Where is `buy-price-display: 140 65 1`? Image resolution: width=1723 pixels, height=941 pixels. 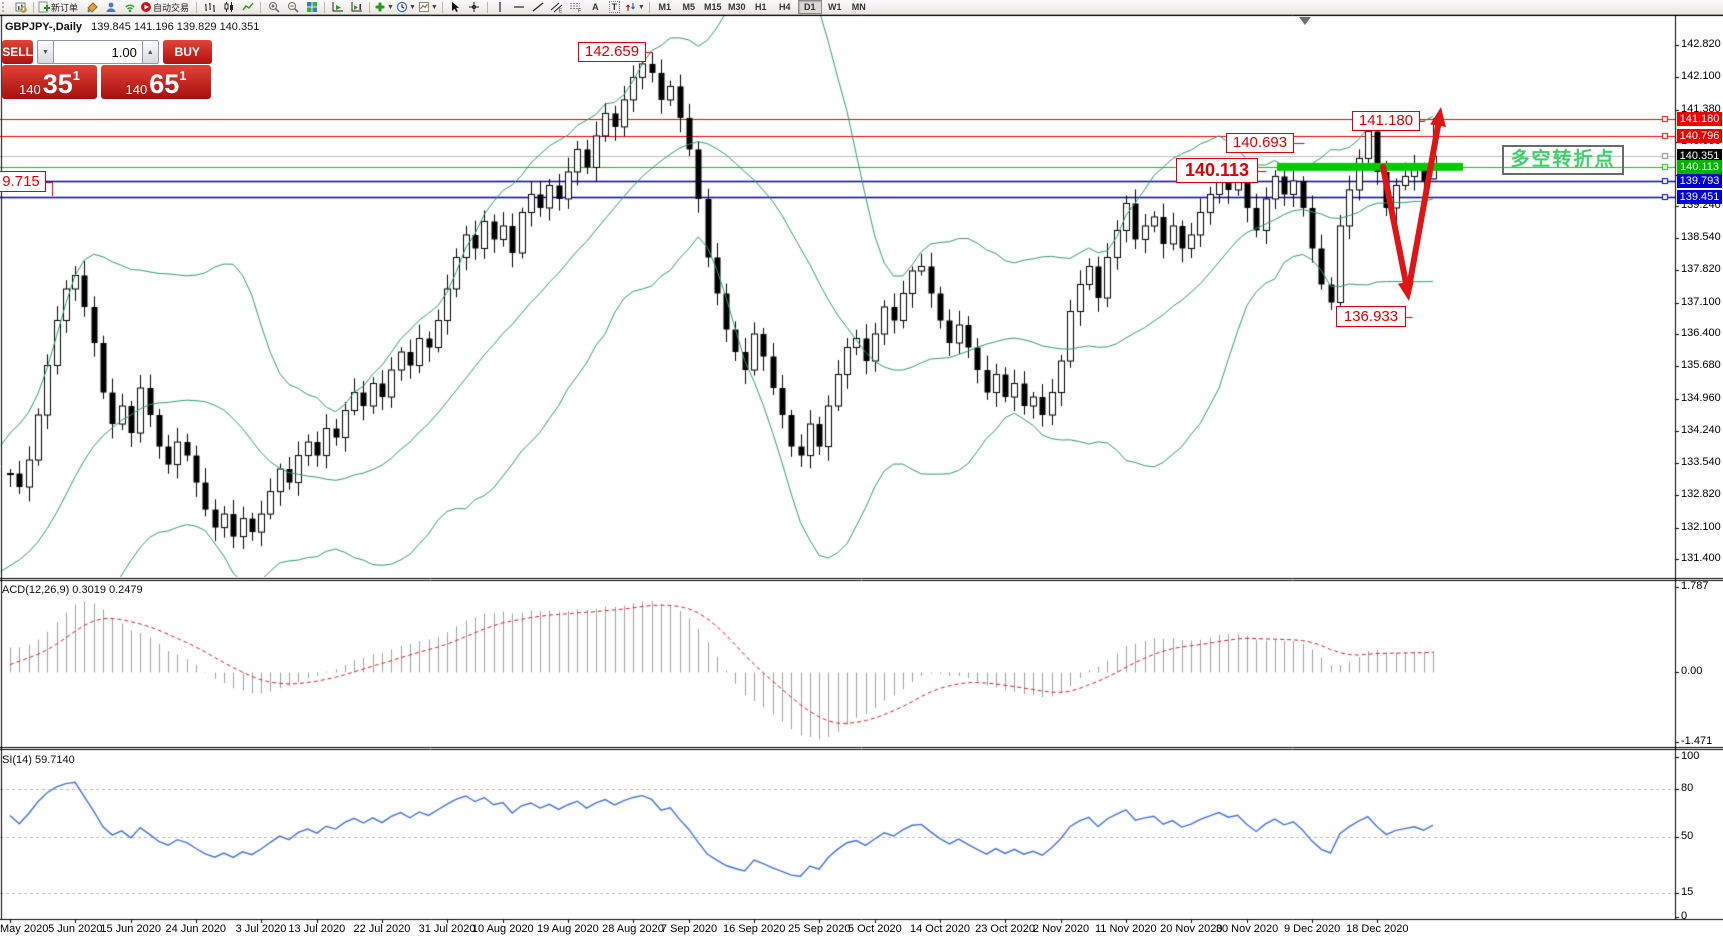 buy-price-display: 140 65 1 is located at coordinates (156, 82).